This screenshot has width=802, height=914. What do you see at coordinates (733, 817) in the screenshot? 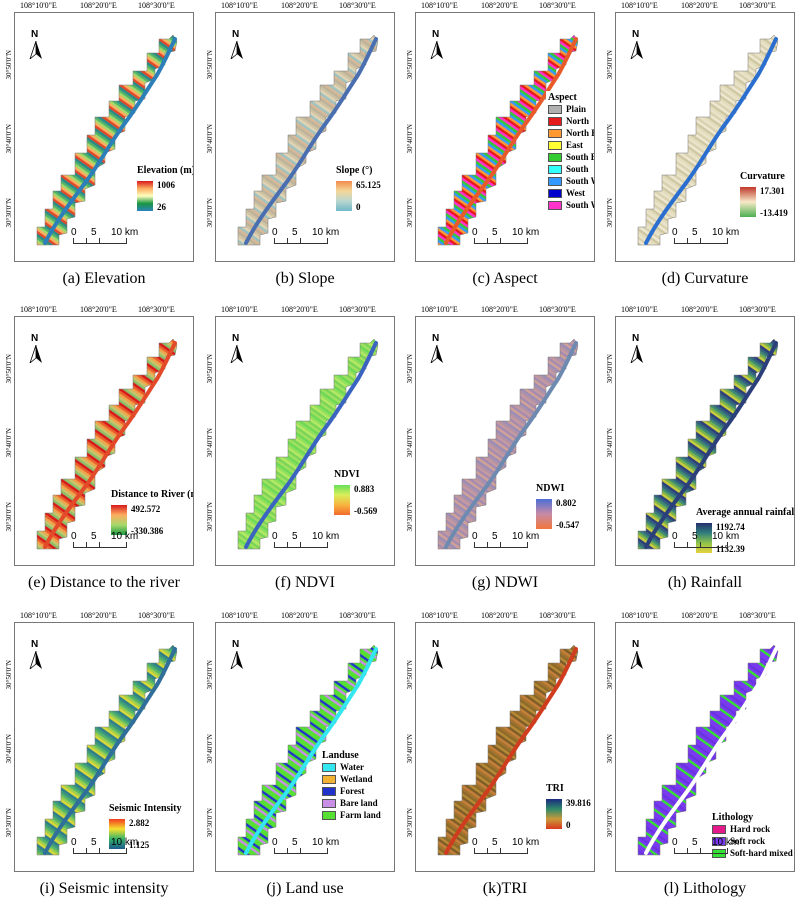
I see `legend-title: Lithology` at bounding box center [733, 817].